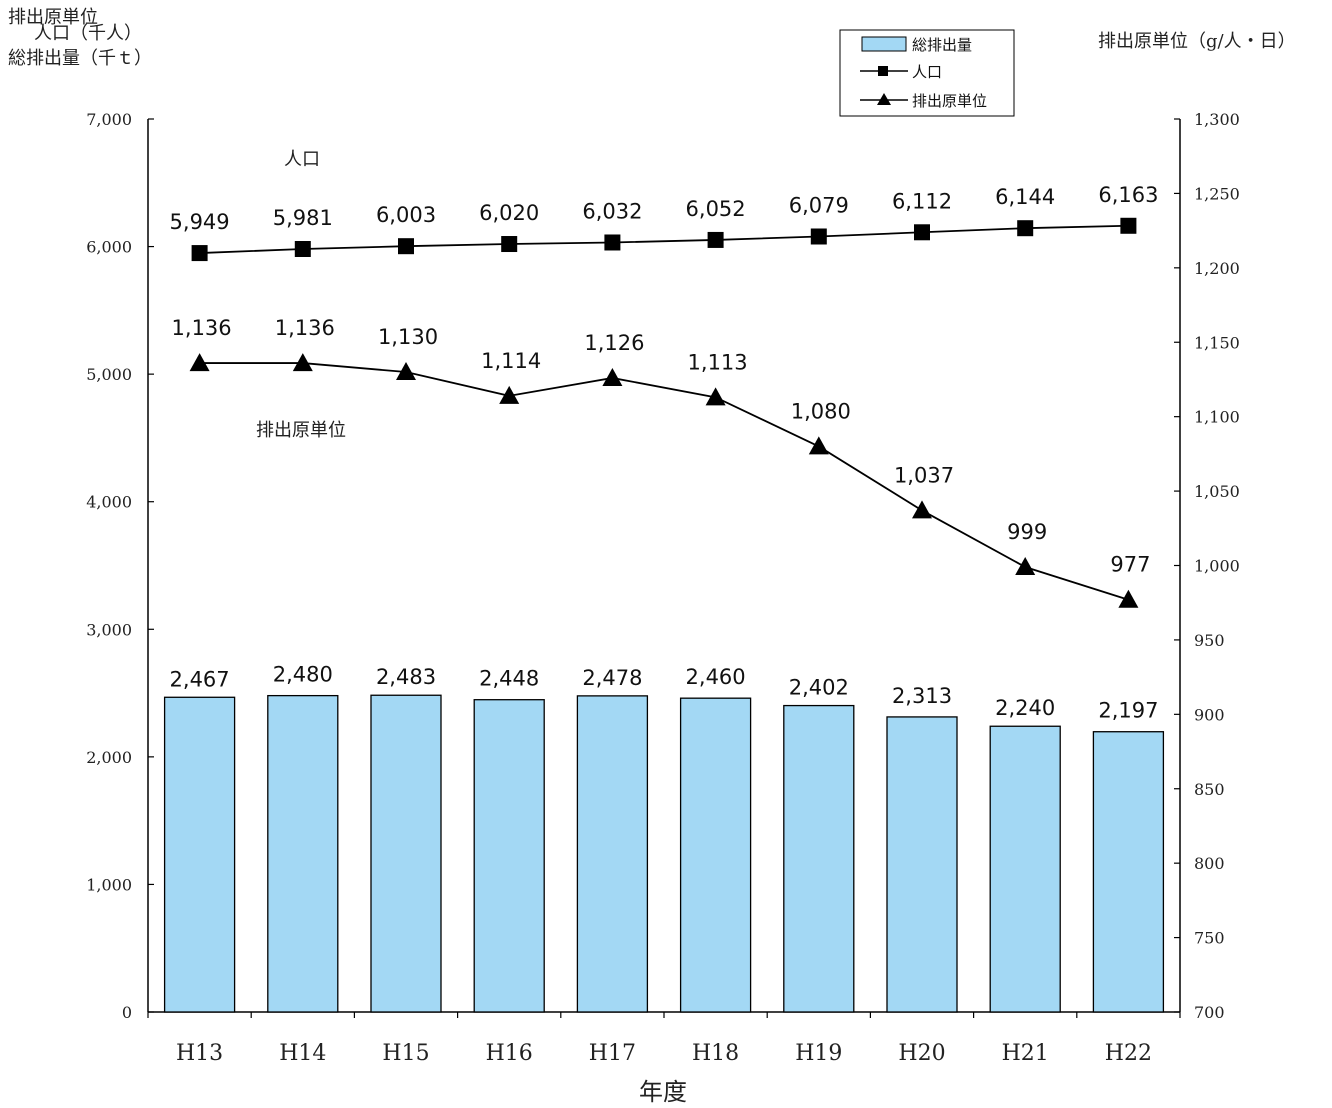  Describe the element at coordinates (109, 884) in the screenshot. I see `left-tick-label: 1,000` at that location.